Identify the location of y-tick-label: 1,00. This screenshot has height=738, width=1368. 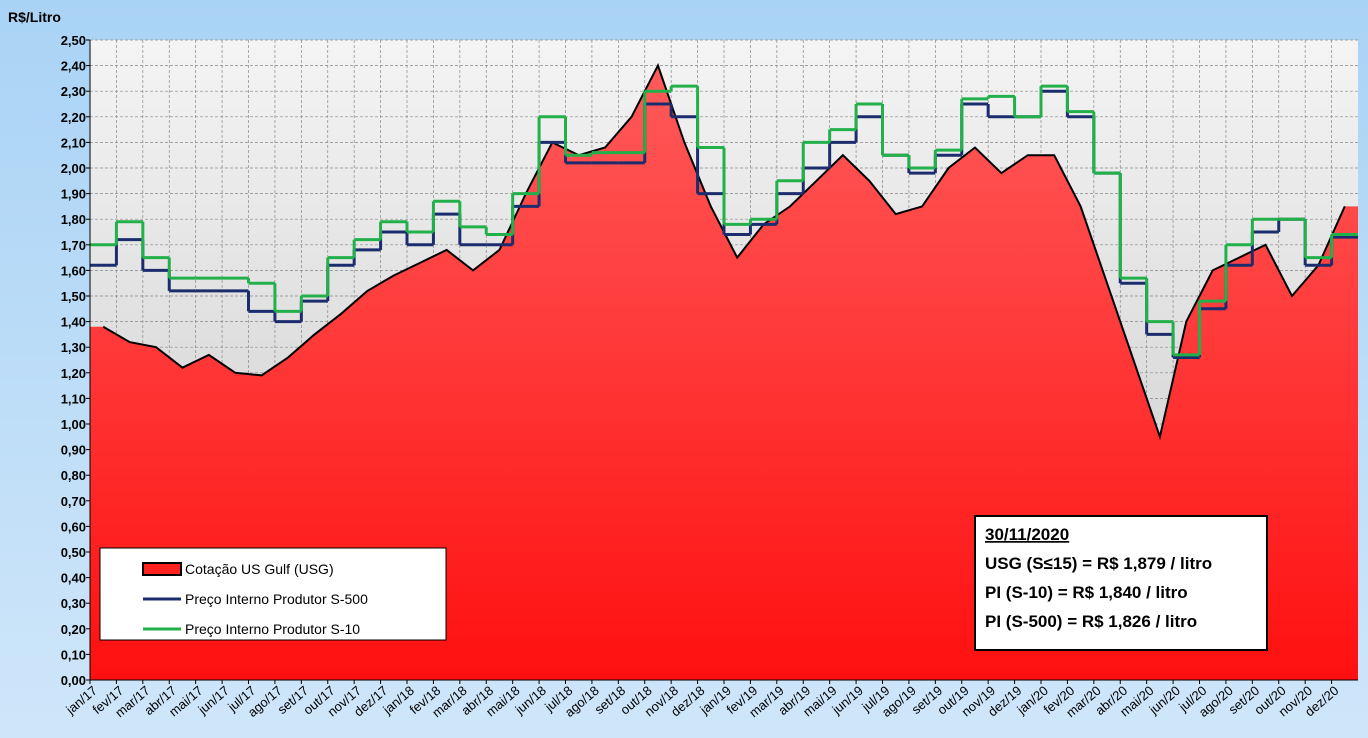
(73, 424).